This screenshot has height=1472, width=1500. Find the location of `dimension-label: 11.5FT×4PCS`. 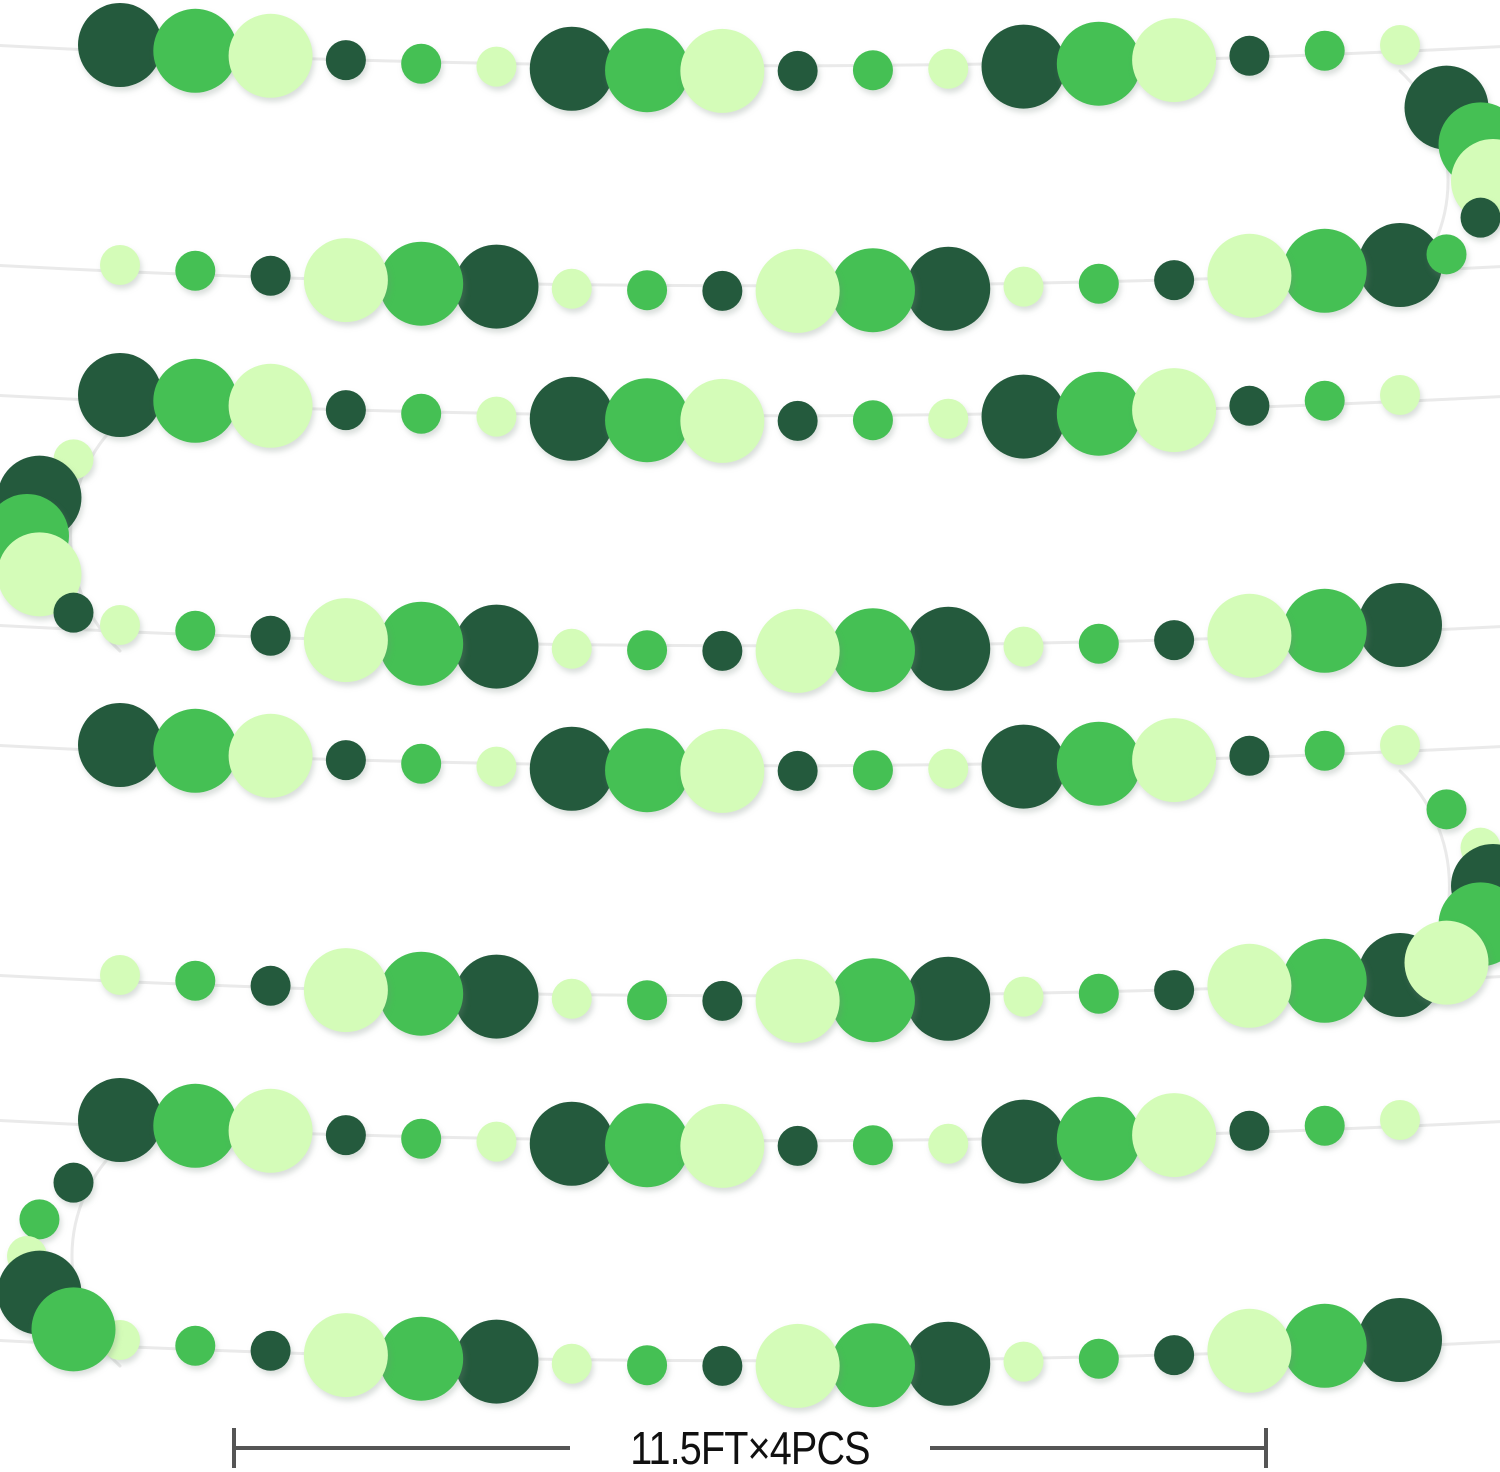

dimension-label: 11.5FT×4PCS is located at coordinates (750, 1447).